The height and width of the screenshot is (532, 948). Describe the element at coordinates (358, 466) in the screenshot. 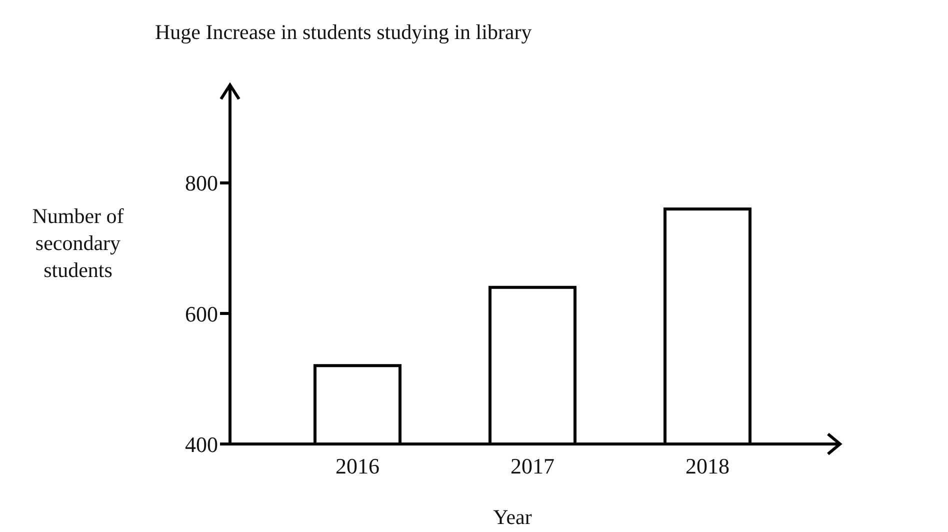

I see `x-tick-label: 2016` at that location.